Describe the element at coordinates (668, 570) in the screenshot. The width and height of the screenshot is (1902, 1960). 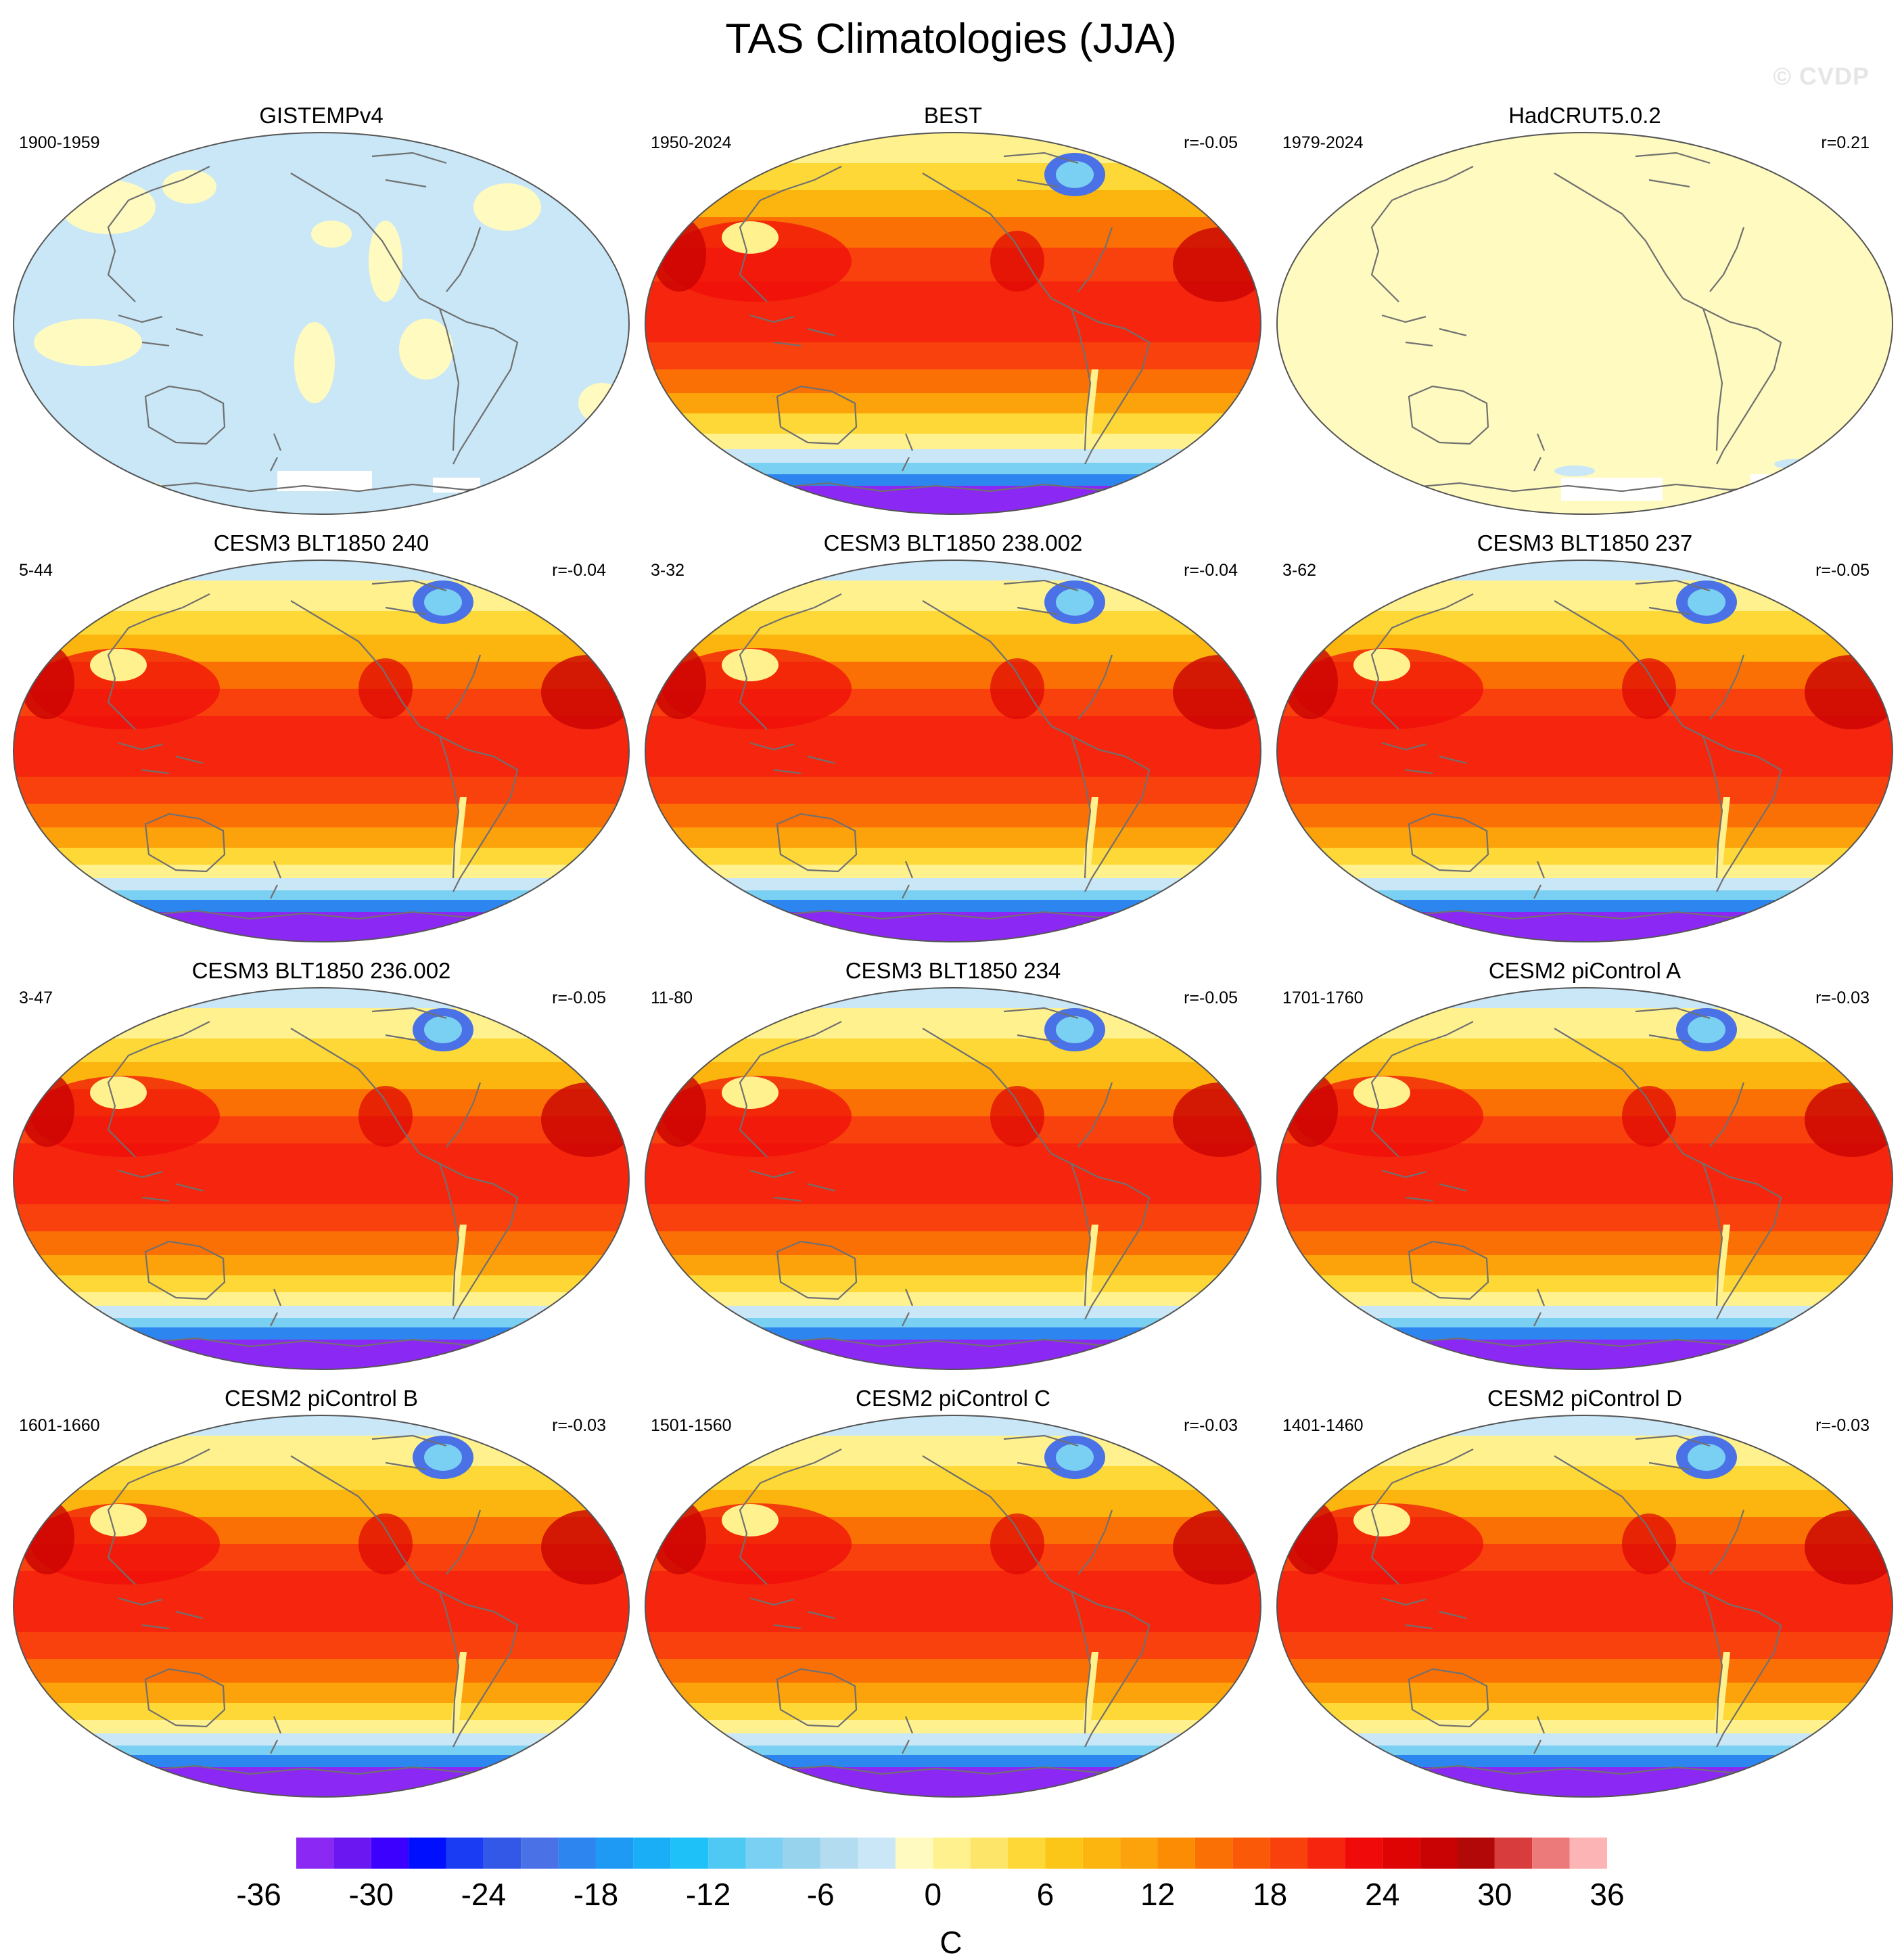
I see `panel-period-label: 3-32` at that location.